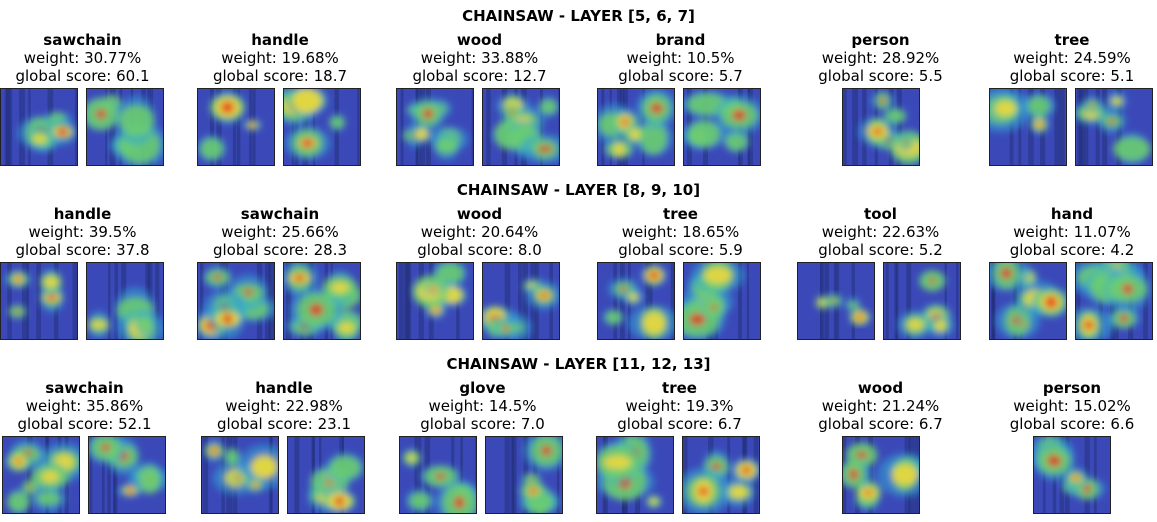  What do you see at coordinates (82, 76) in the screenshot?
I see `concept-global-score: global score: 60.1` at bounding box center [82, 76].